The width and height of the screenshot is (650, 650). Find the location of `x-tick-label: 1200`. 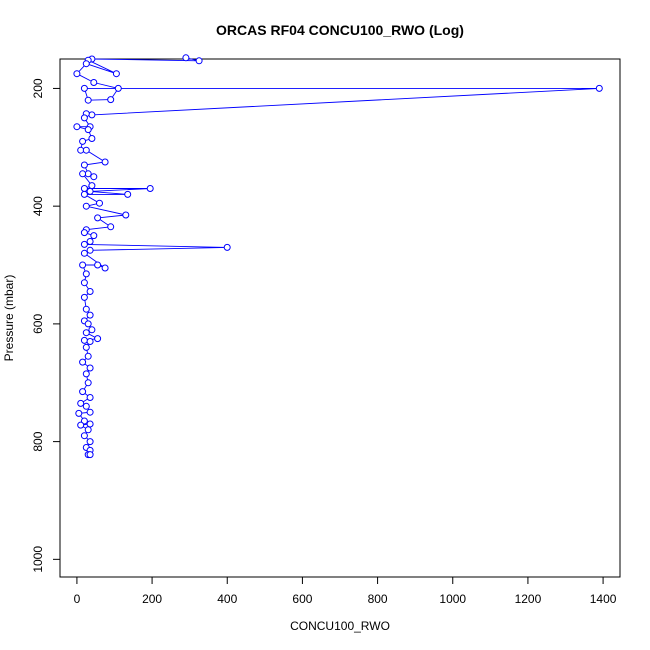

x-tick-label: 1200 is located at coordinates (528, 599).